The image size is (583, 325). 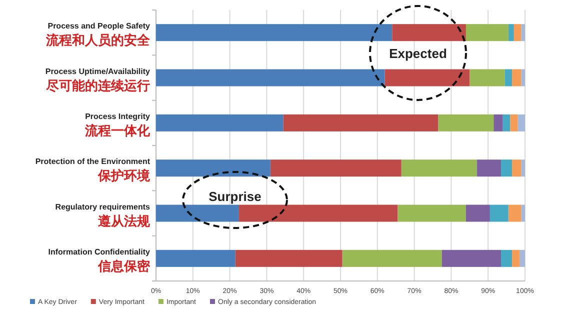 What do you see at coordinates (93, 170) in the screenshot?
I see `y-tick-label: Protection of the Environment 保护环境` at bounding box center [93, 170].